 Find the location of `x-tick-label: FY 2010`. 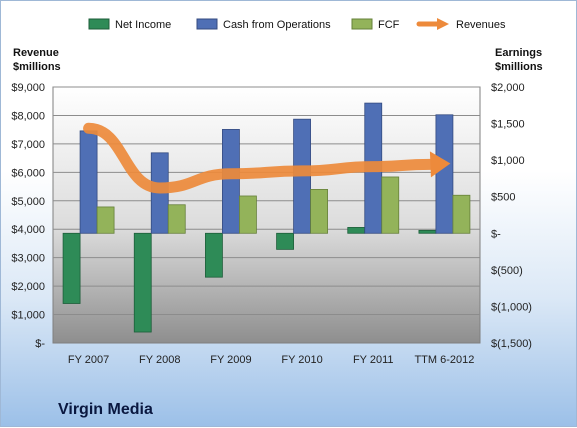

x-tick-label: FY 2010 is located at coordinates (301, 360).